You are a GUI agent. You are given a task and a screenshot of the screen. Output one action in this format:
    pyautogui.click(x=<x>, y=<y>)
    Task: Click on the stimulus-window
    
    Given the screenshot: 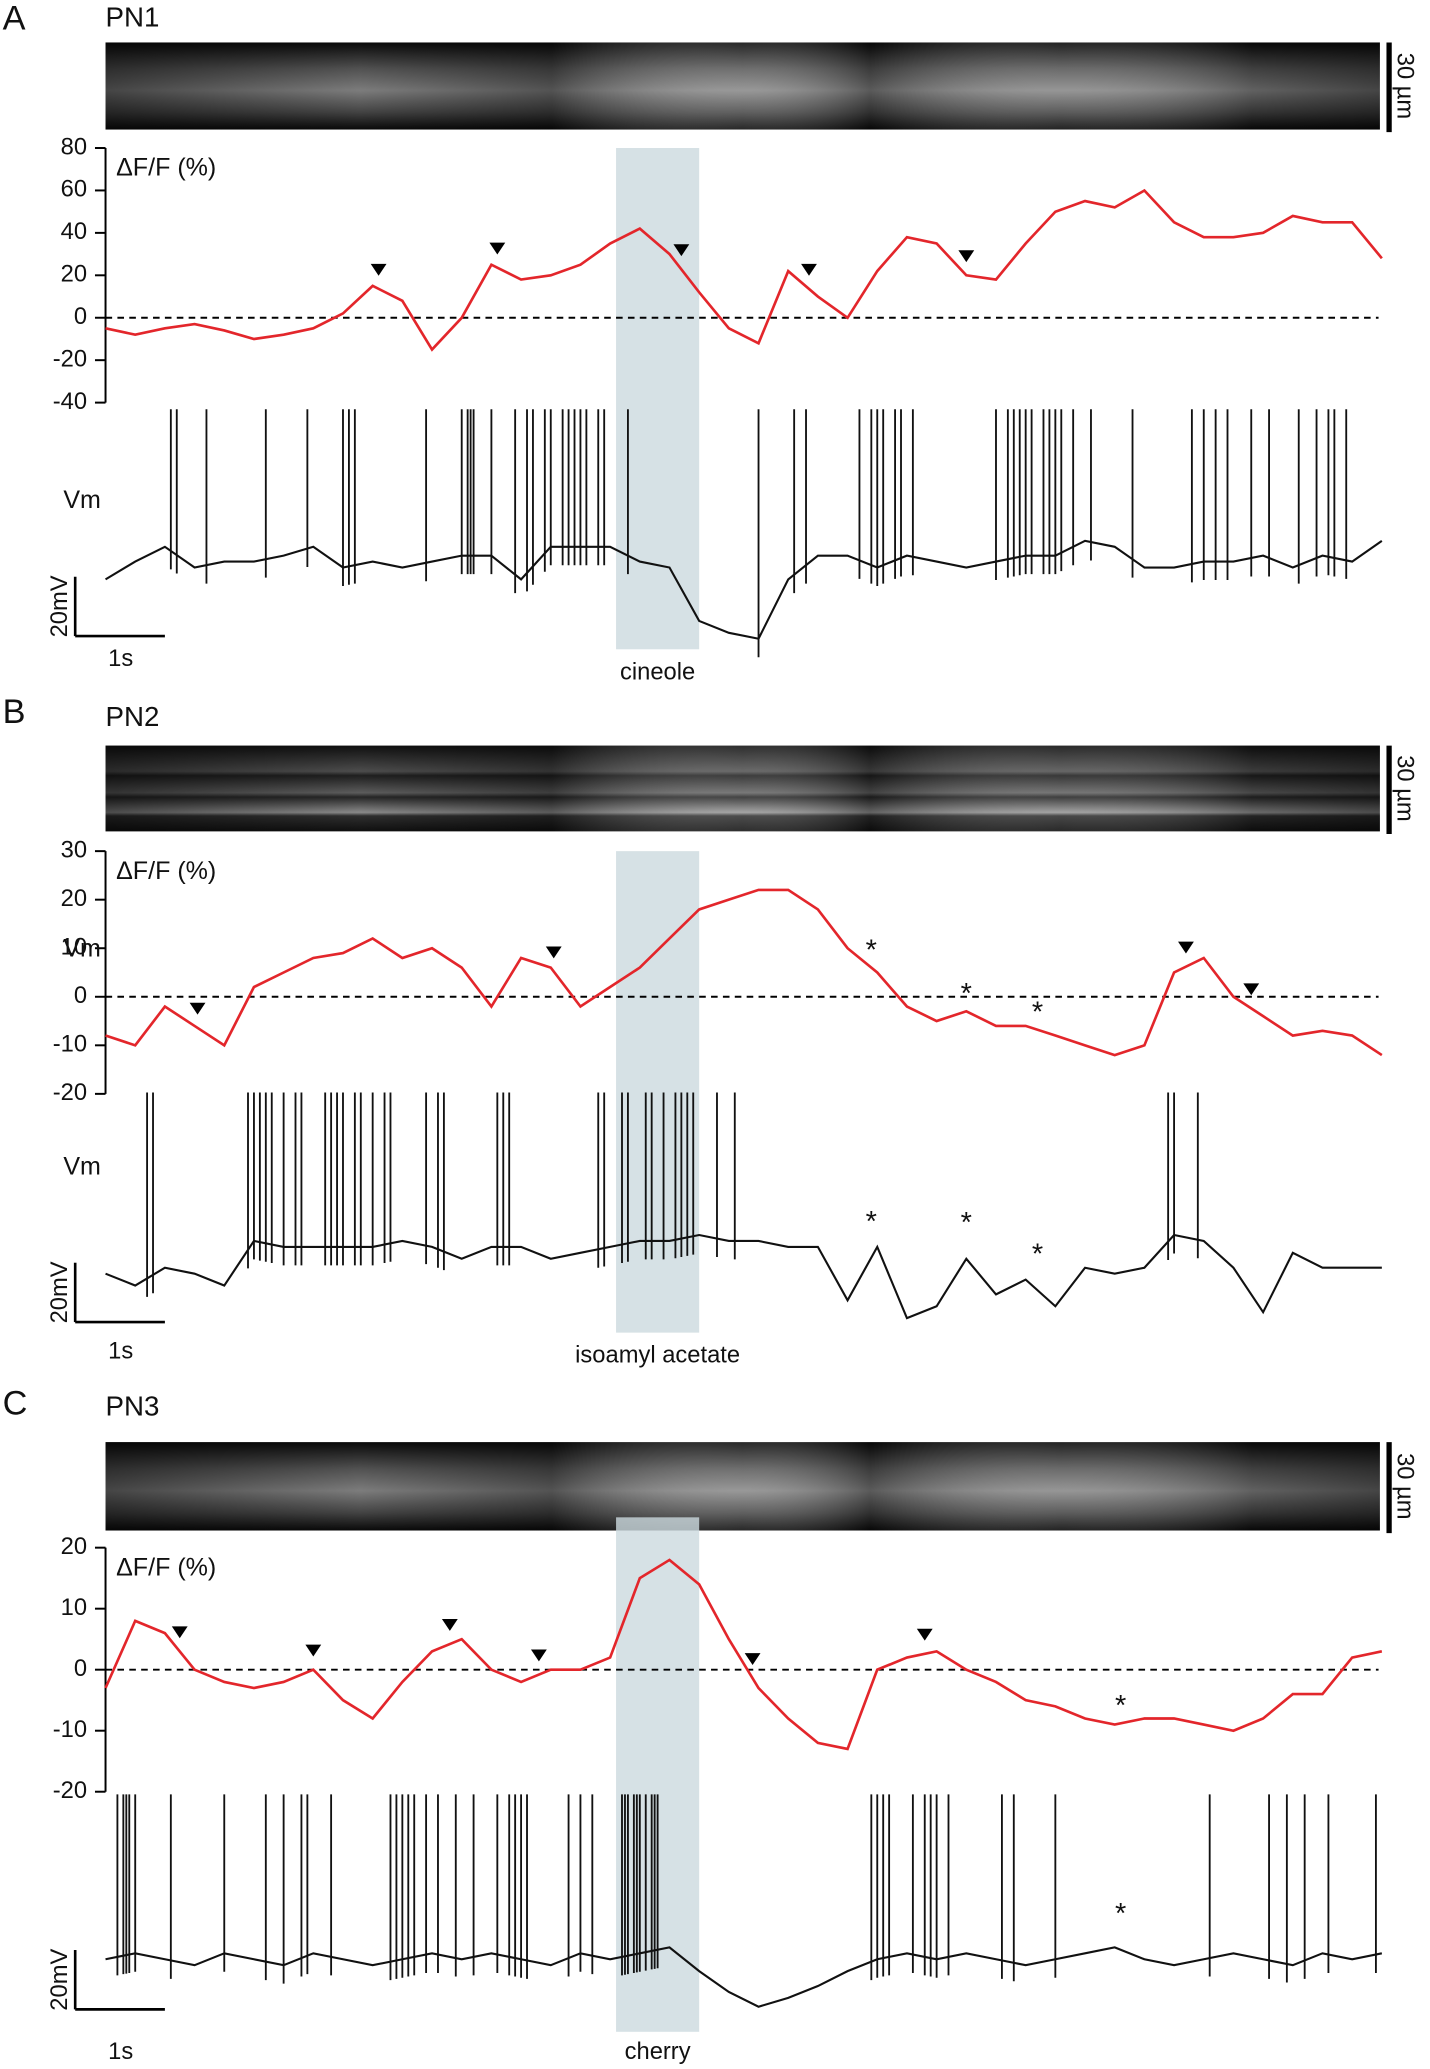 What is the action you would take?
    pyautogui.click(x=658, y=1092)
    